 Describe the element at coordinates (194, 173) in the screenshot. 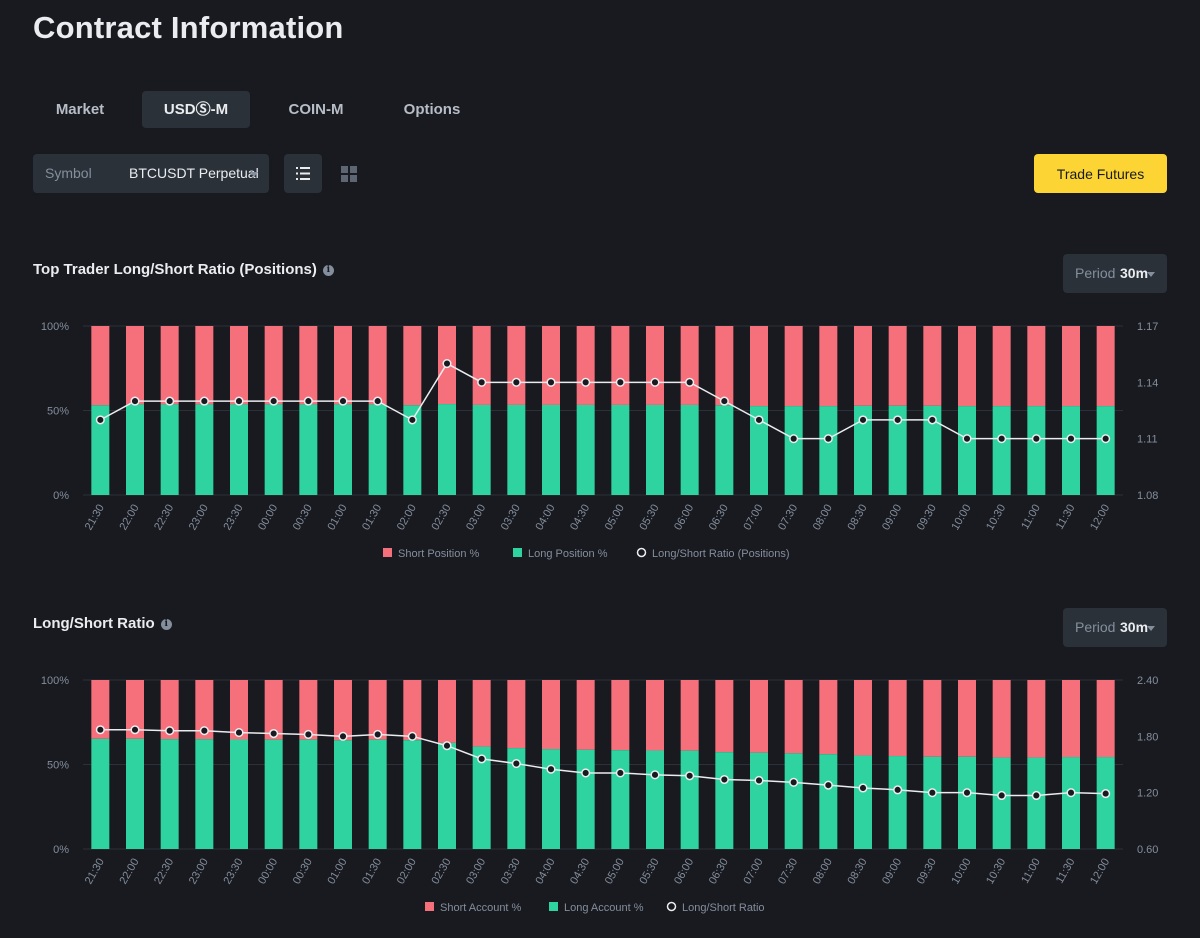

I see `symbol-value: BTCUSDT Perpetual` at that location.